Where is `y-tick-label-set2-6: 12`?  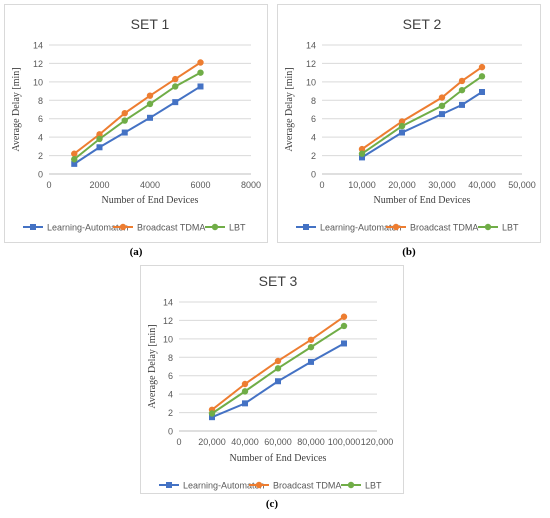 y-tick-label-set2-6: 12 is located at coordinates (311, 64).